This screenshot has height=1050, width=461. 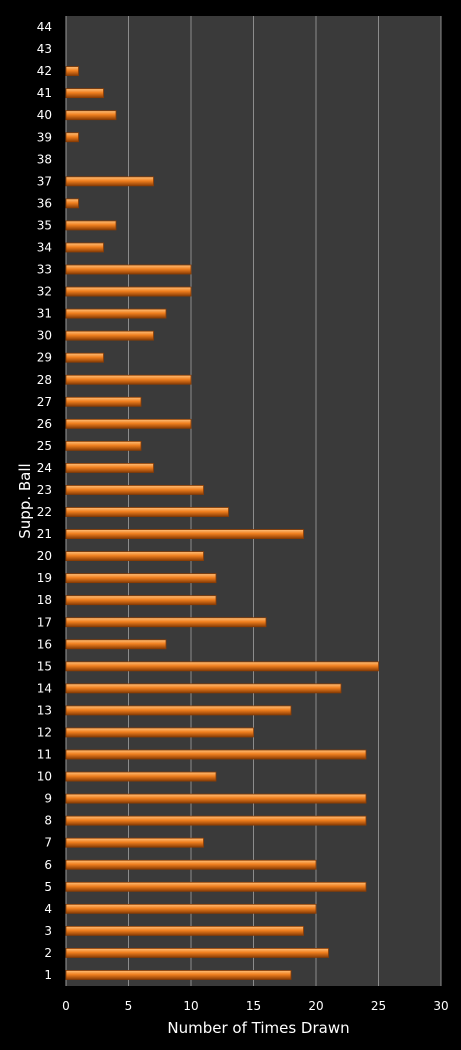 I want to click on y-tick-label: 4, so click(x=48, y=909).